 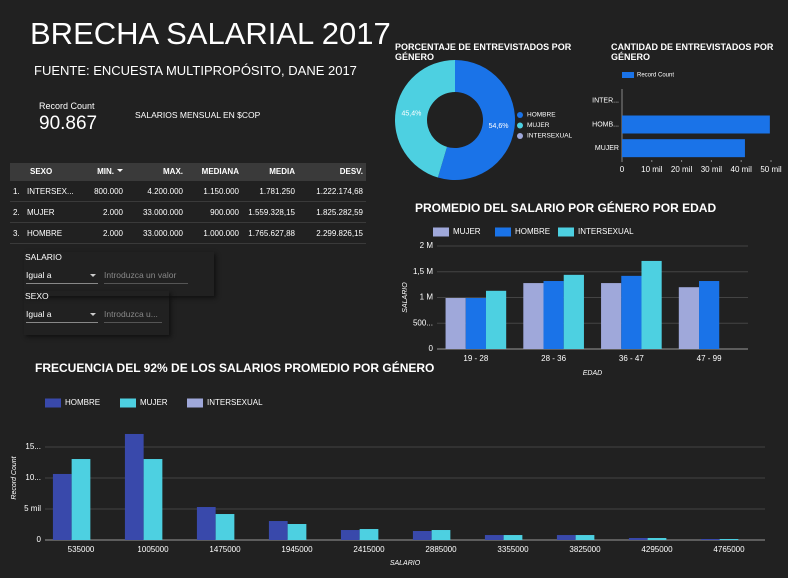 What do you see at coordinates (709, 358) in the screenshot?
I see `x-tick-label: 47 - 99` at bounding box center [709, 358].